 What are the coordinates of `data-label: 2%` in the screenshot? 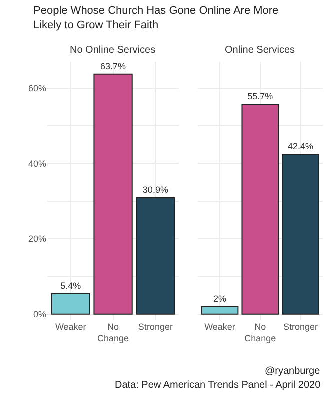 It's located at (220, 299).